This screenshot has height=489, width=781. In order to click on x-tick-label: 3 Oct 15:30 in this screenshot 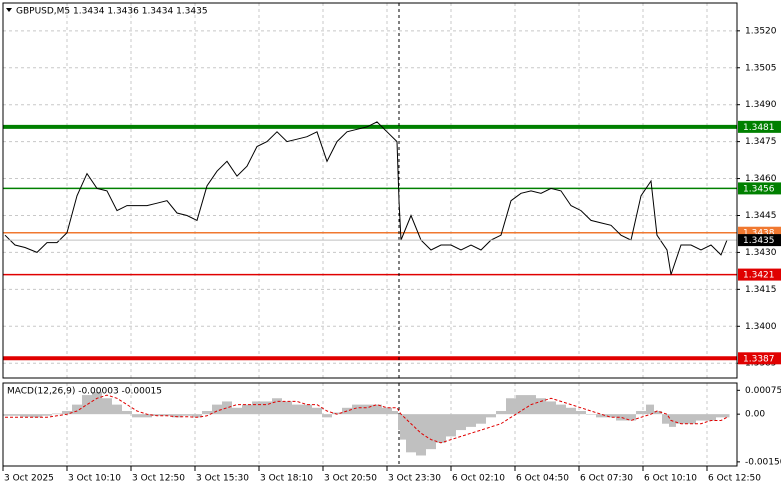, I will do `click(222, 479)`.